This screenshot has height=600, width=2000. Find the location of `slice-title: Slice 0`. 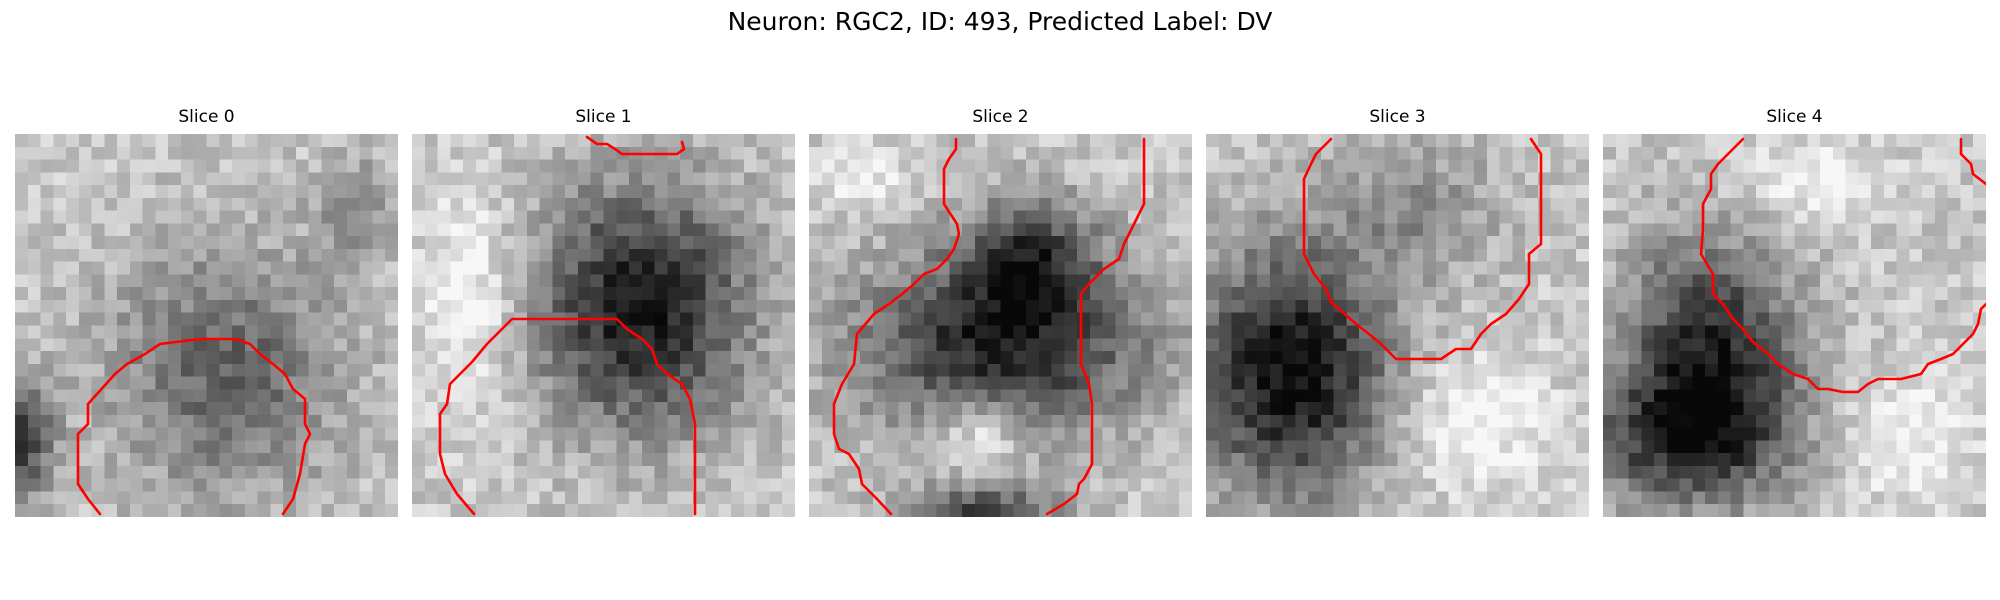

slice-title: Slice 0 is located at coordinates (206, 117).